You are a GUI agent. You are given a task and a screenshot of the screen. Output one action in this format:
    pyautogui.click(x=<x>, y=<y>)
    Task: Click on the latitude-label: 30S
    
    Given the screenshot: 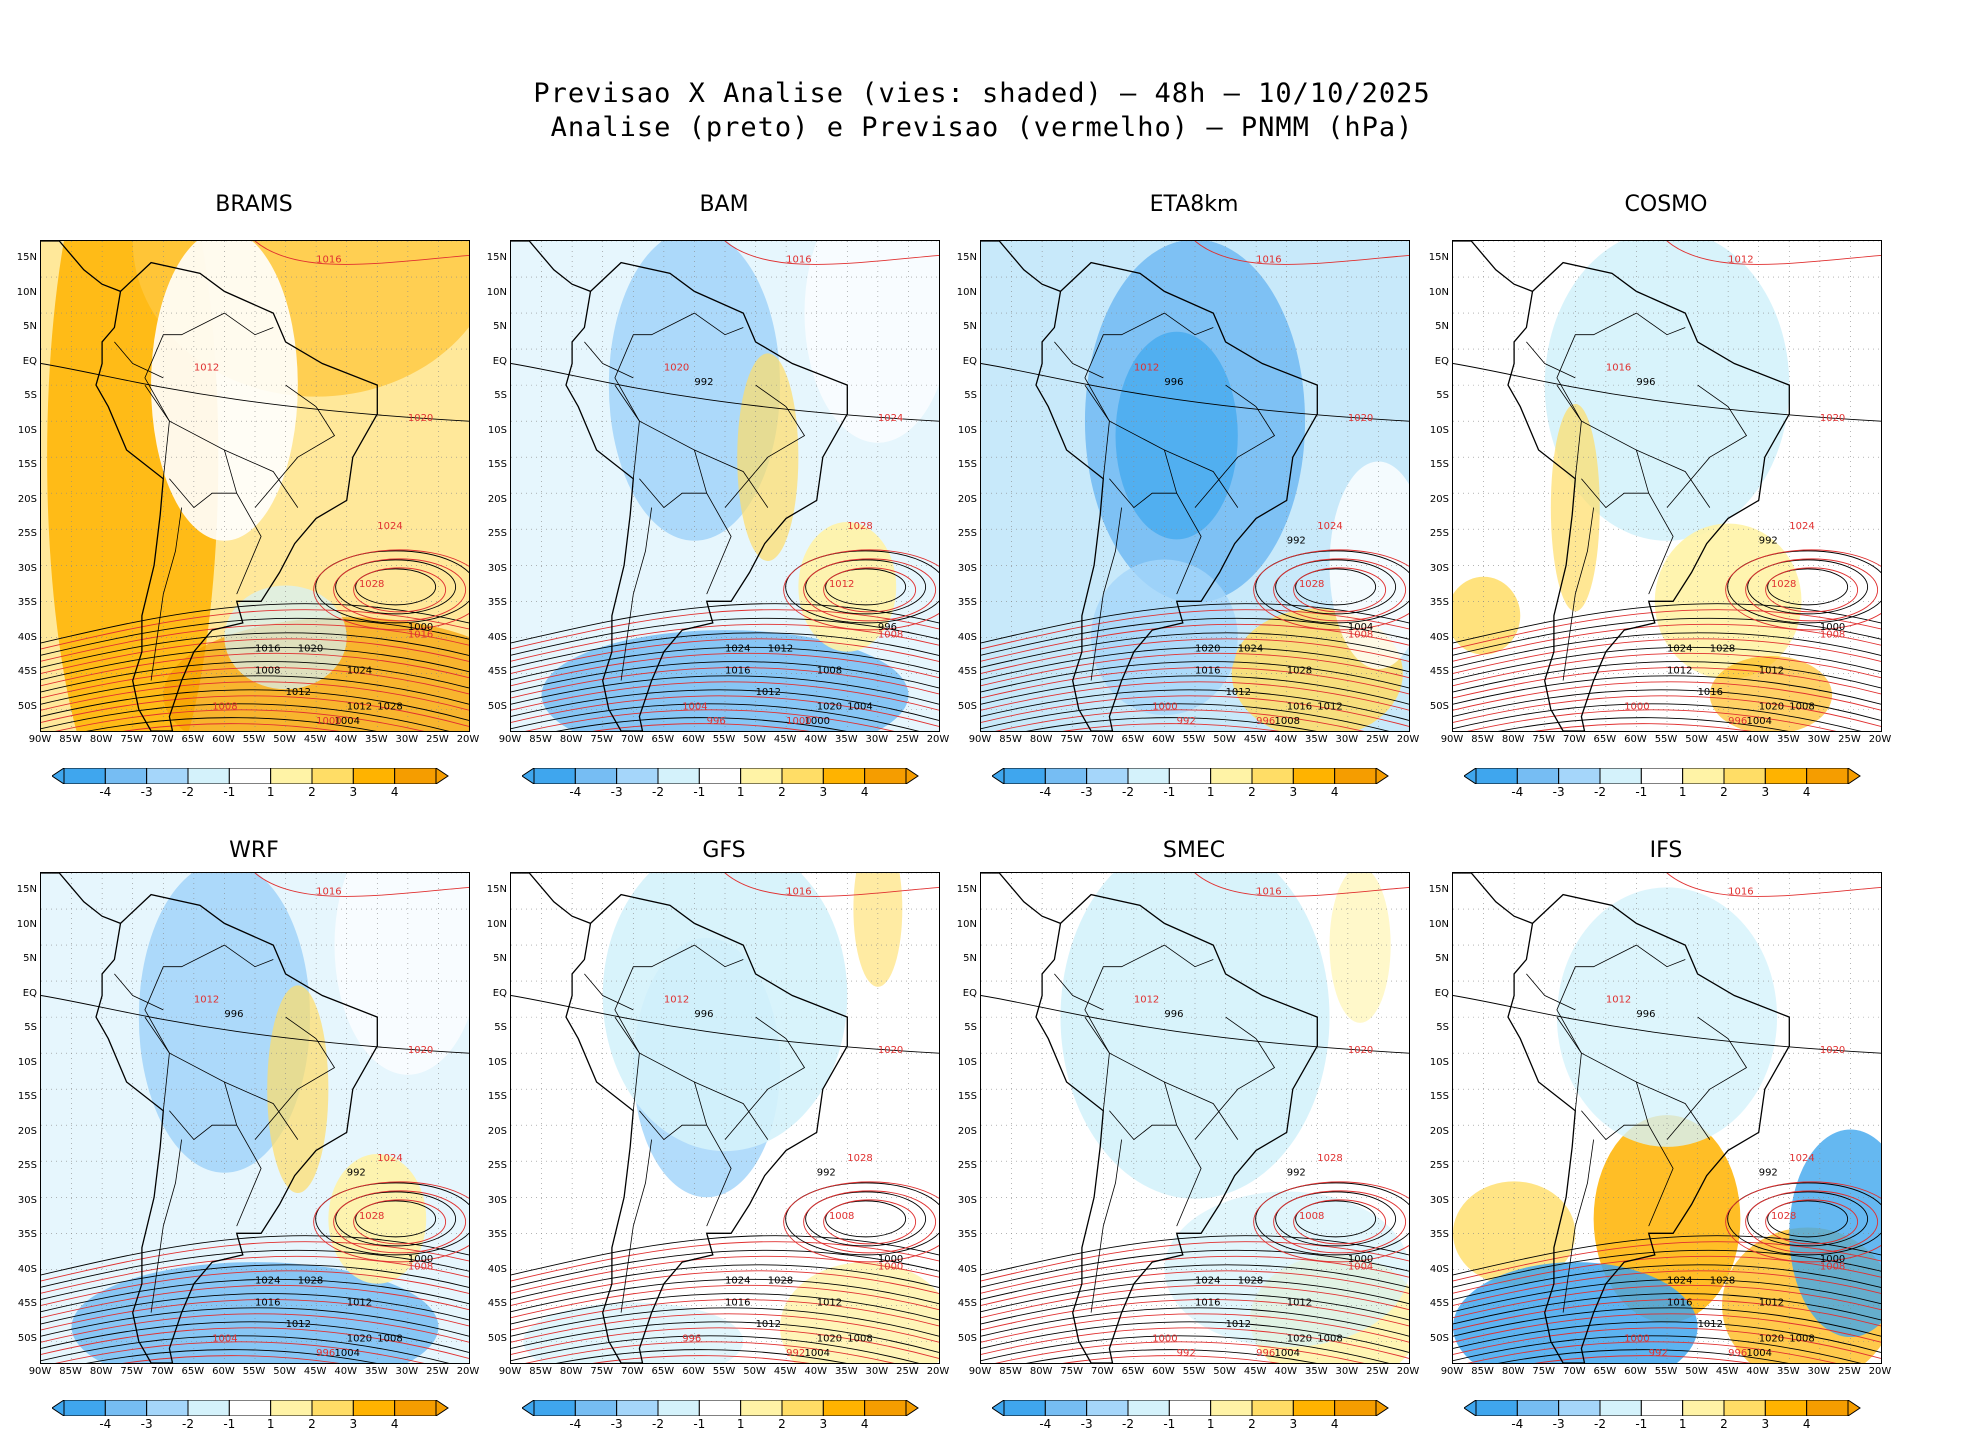 What is the action you would take?
    pyautogui.click(x=497, y=568)
    